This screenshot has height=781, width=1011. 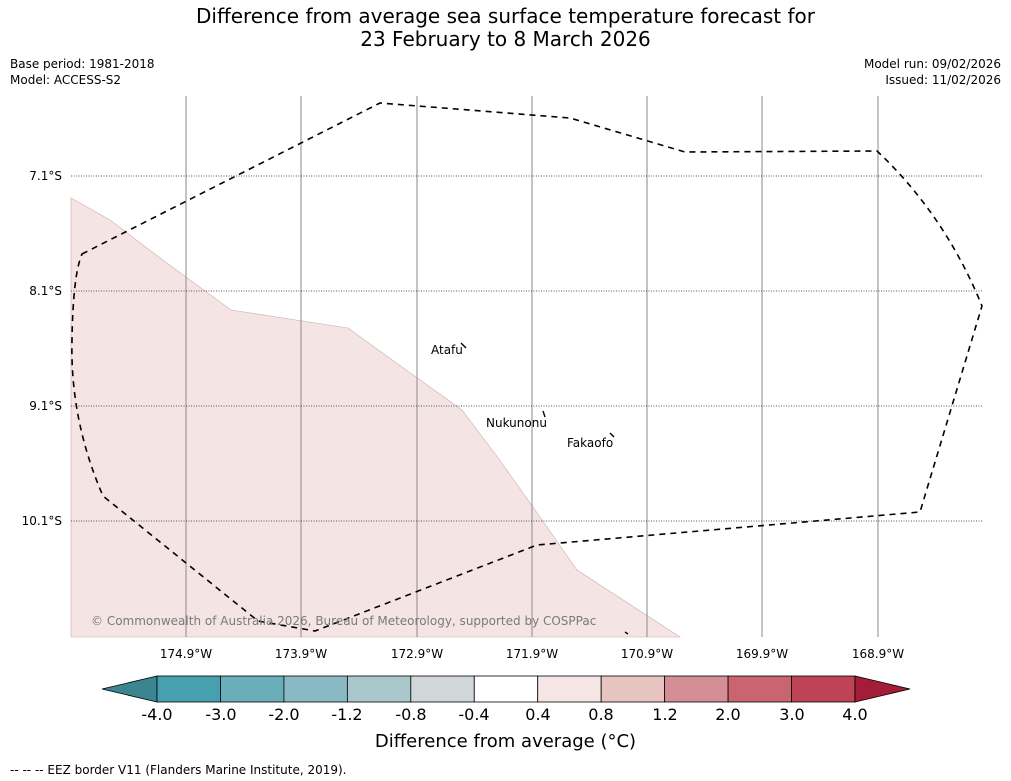 What do you see at coordinates (516, 423) in the screenshot?
I see `place-nukunonu: Nukunonu` at bounding box center [516, 423].